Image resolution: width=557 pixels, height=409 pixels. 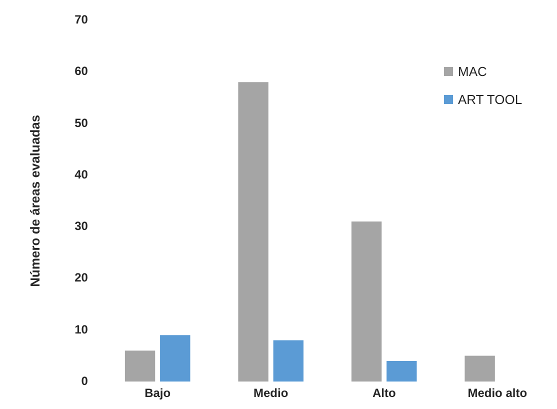 What do you see at coordinates (81, 123) in the screenshot?
I see `y-tick-label: 50` at bounding box center [81, 123].